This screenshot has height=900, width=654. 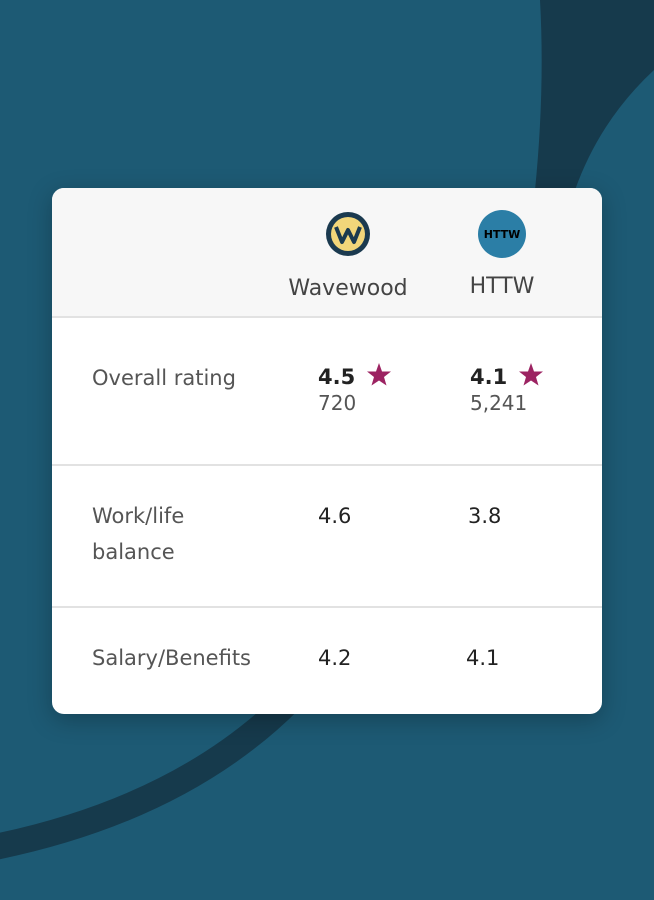 I want to click on rating: 4.5, so click(x=337, y=377).